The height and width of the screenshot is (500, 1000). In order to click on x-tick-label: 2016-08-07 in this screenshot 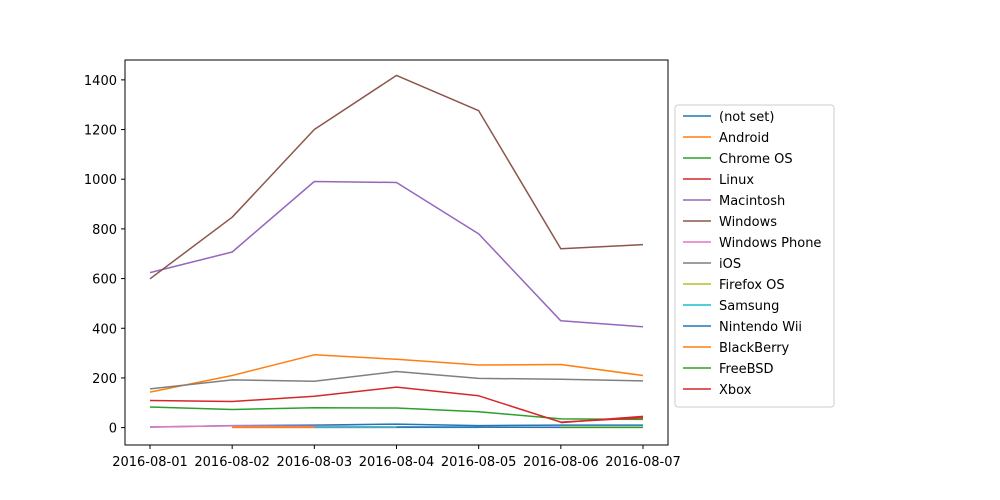, I will do `click(643, 462)`.